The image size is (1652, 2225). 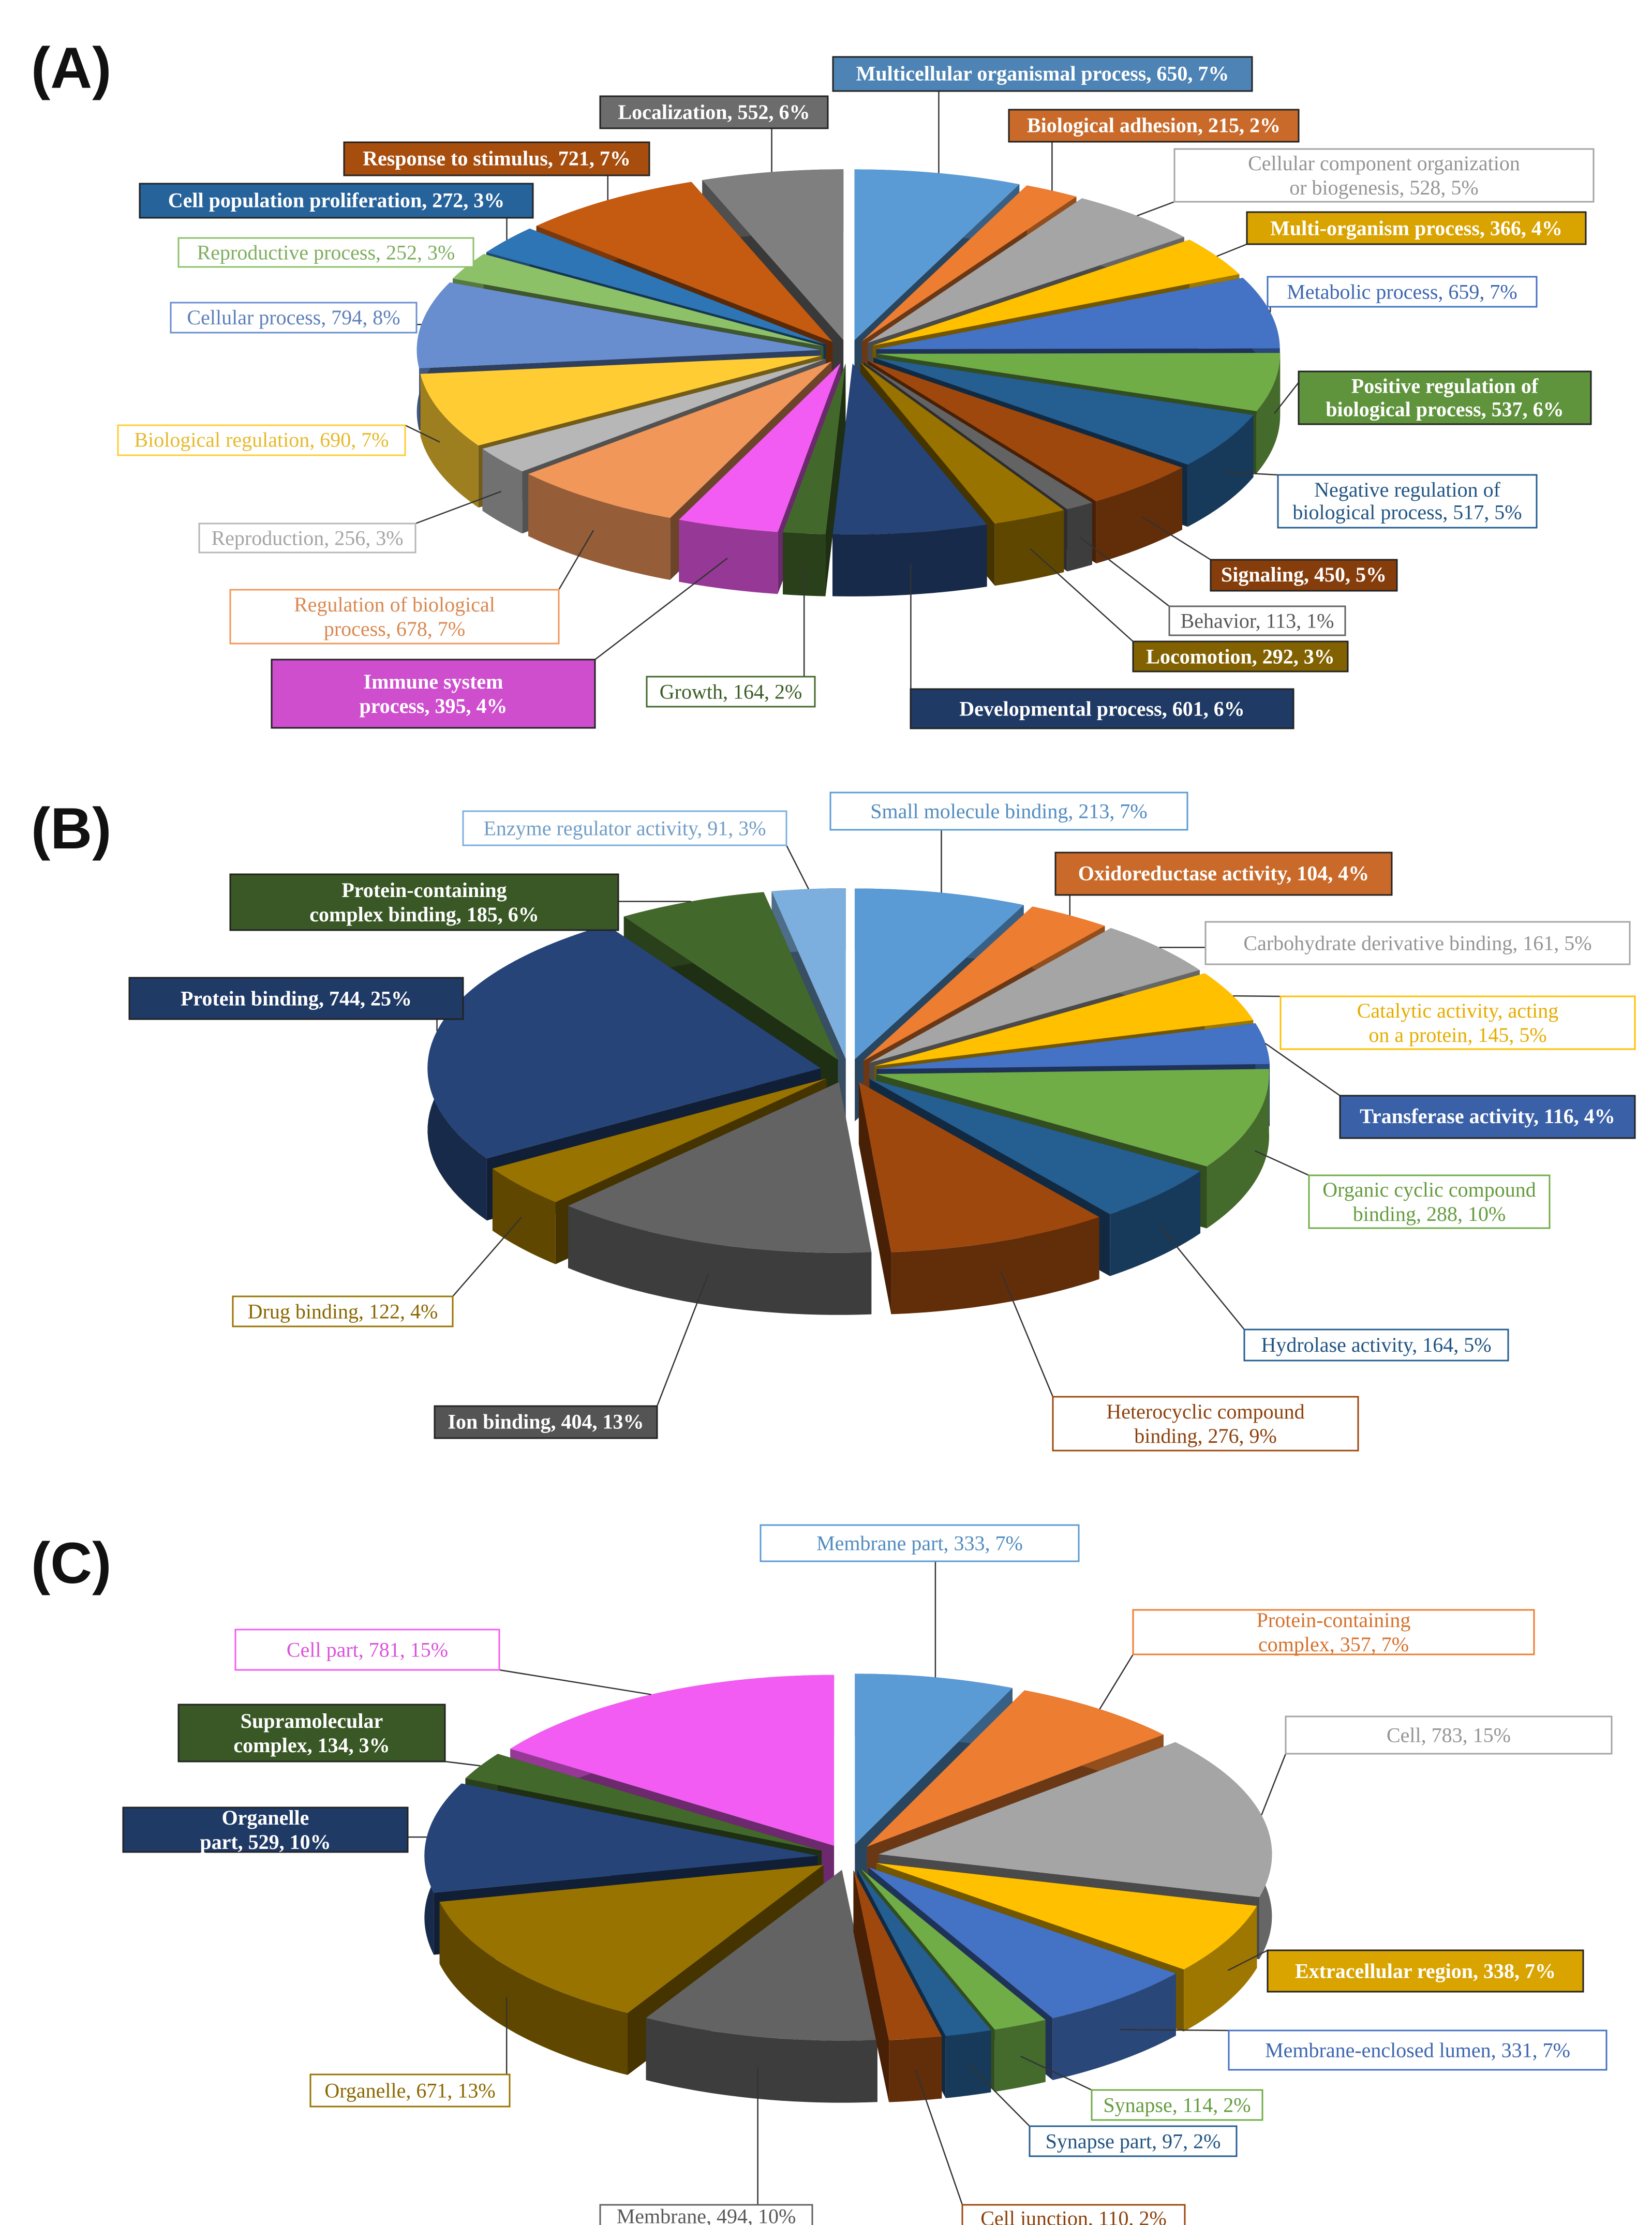 I want to click on panel-letter-b: (B), so click(x=71, y=828).